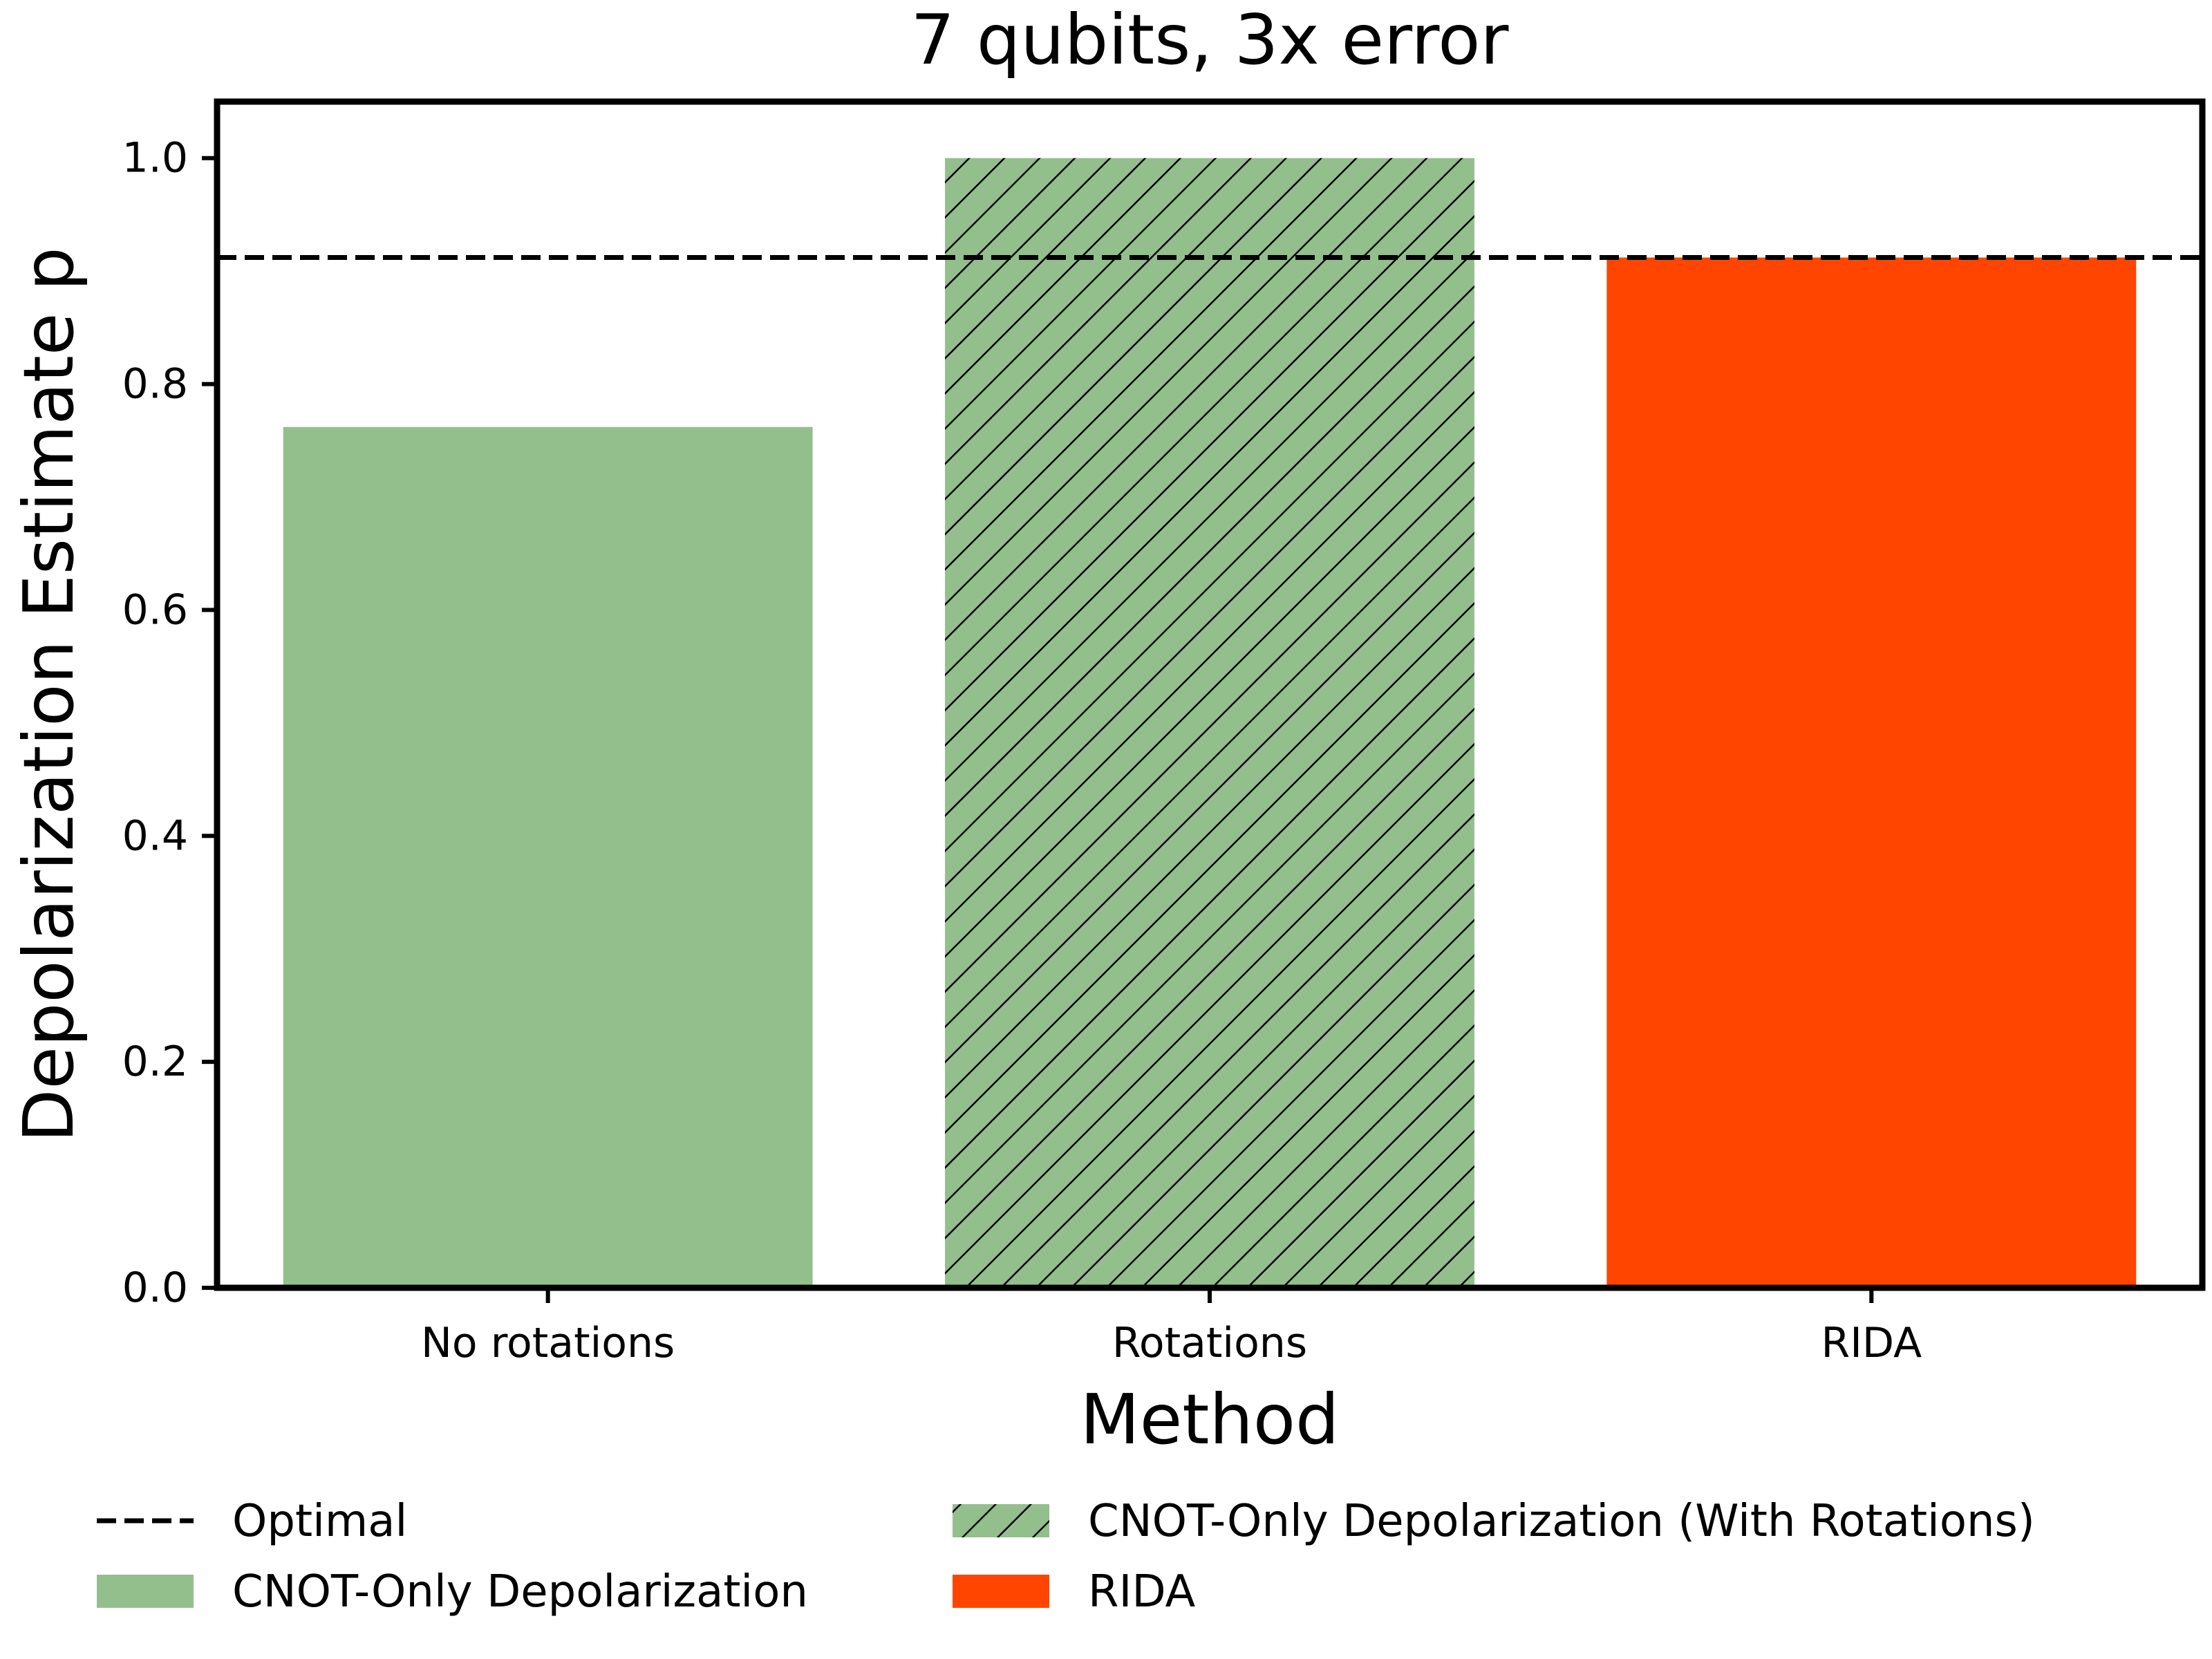 This screenshot has height=1659, width=2212. What do you see at coordinates (155, 836) in the screenshot?
I see `y-tick-label: 0.4` at bounding box center [155, 836].